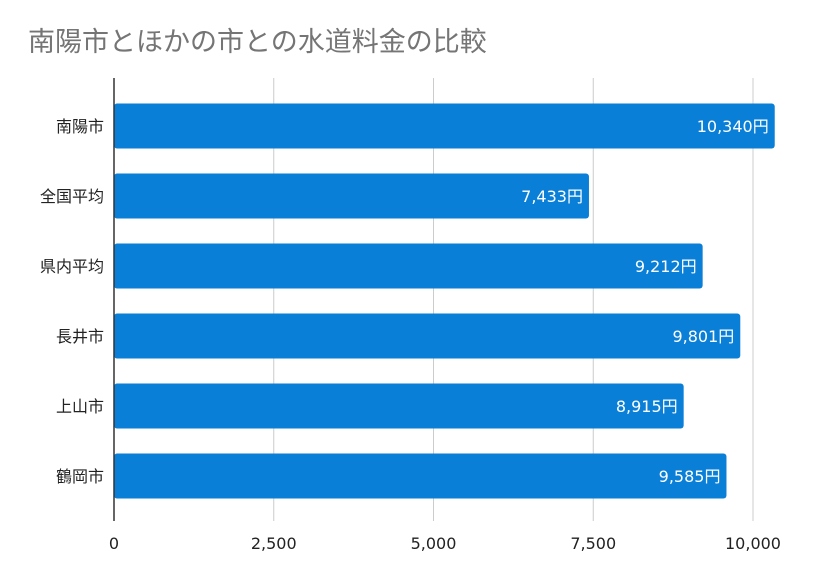 This screenshot has width=840, height=580. What do you see at coordinates (593, 543) in the screenshot?
I see `x-tick-label: 7,500` at bounding box center [593, 543].